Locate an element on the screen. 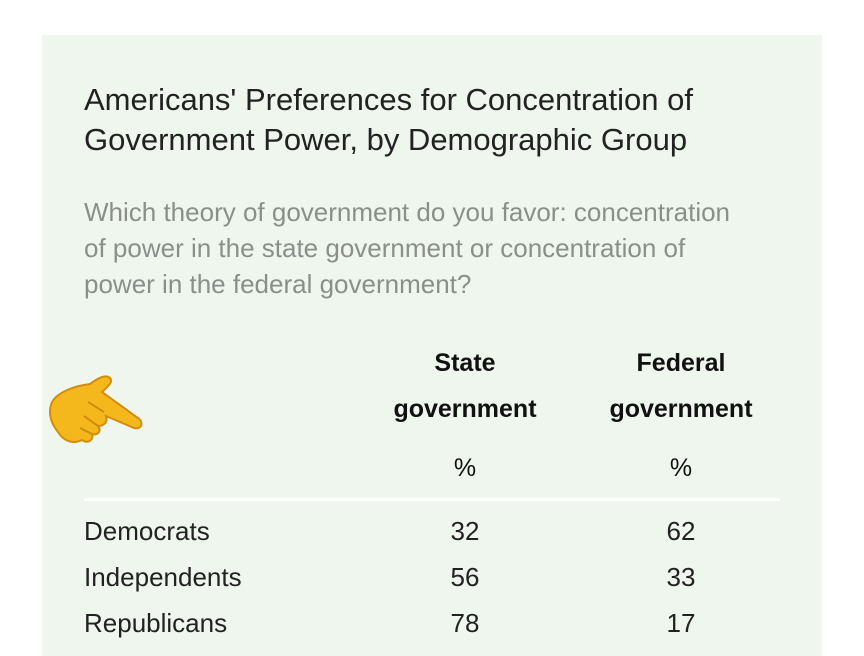 The height and width of the screenshot is (656, 864). pointing-hand-icon is located at coordinates (96, 409).